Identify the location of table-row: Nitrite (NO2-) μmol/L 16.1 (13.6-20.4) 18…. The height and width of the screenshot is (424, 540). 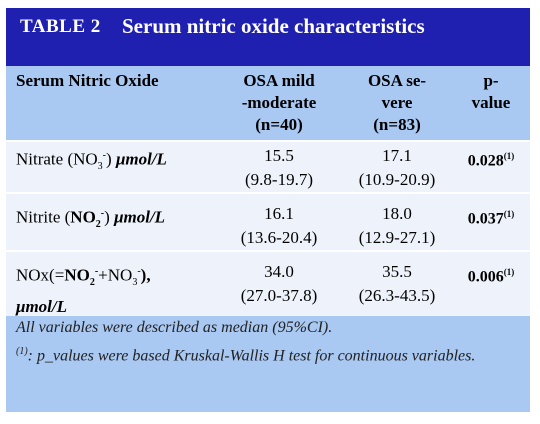
(268, 221).